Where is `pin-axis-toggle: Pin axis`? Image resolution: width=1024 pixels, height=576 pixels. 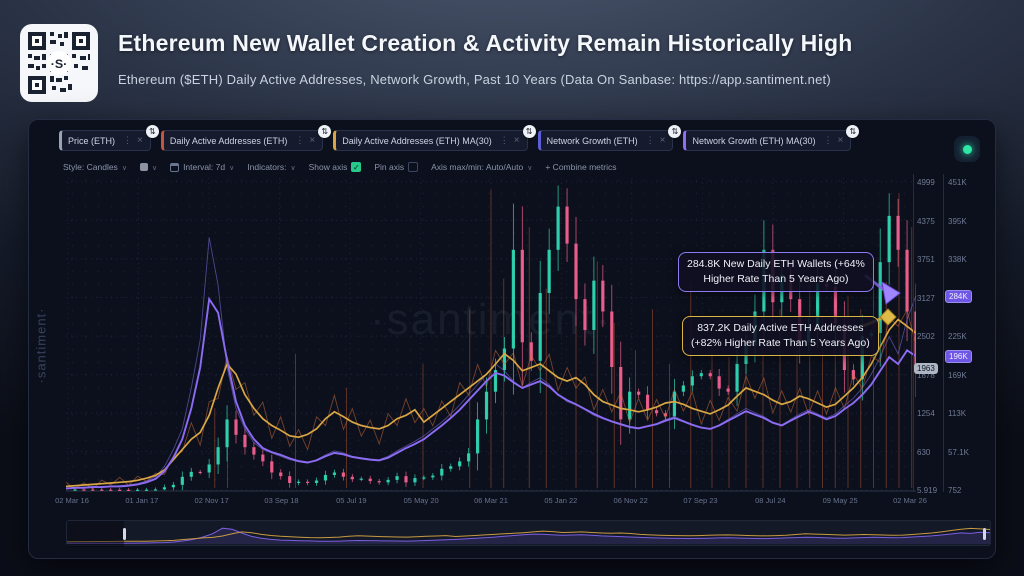
pin-axis-toggle: Pin axis is located at coordinates (396, 167).